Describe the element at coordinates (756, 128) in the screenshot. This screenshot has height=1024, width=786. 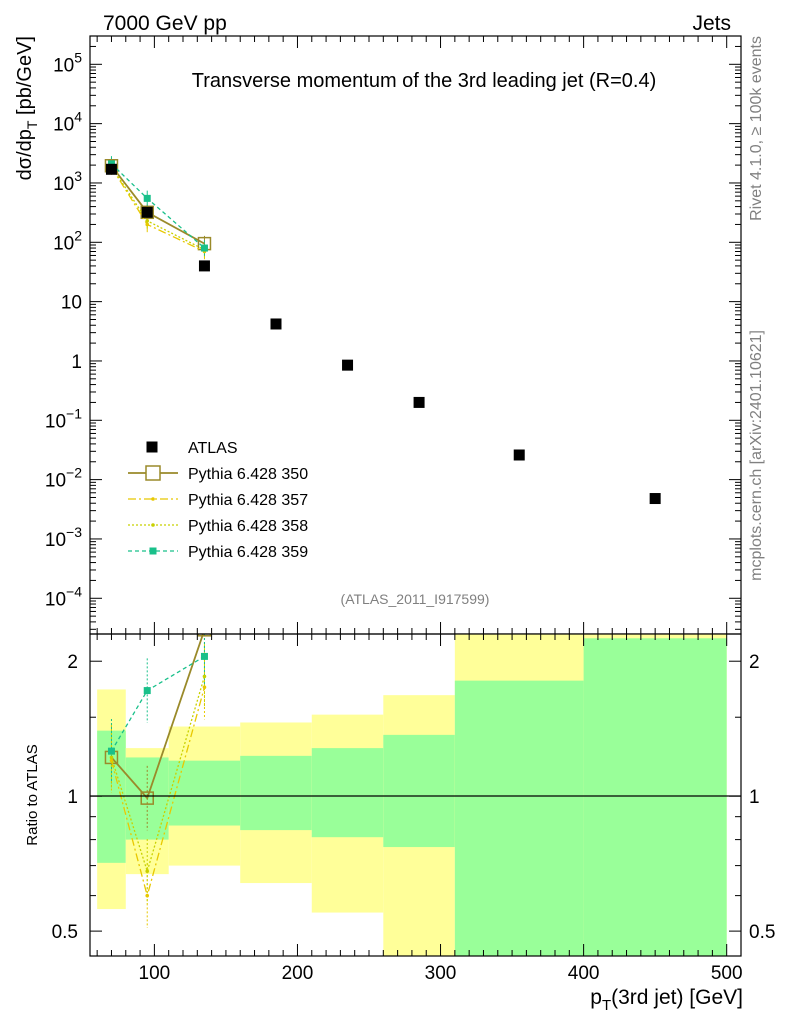
I see `rivet-version-label: Rivet 4.1.0, ≥ 100k events` at that location.